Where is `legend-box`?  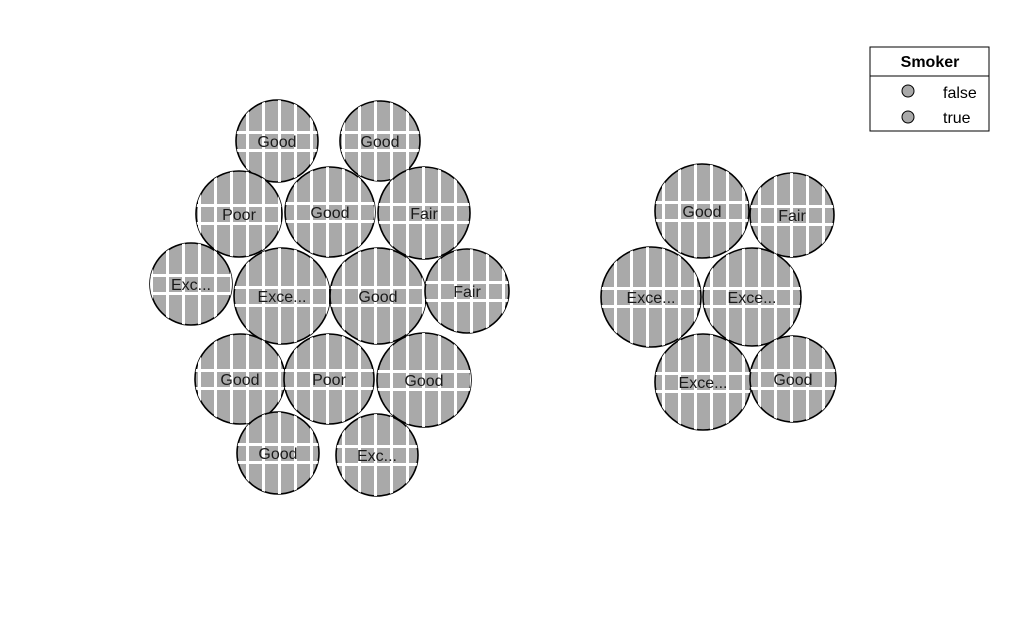
legend-box is located at coordinates (929, 89).